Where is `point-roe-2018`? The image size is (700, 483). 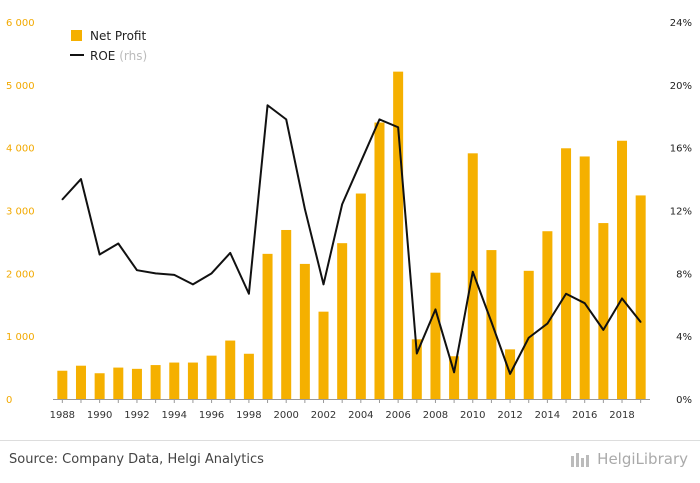
point-roe-2018 is located at coordinates (622, 298).